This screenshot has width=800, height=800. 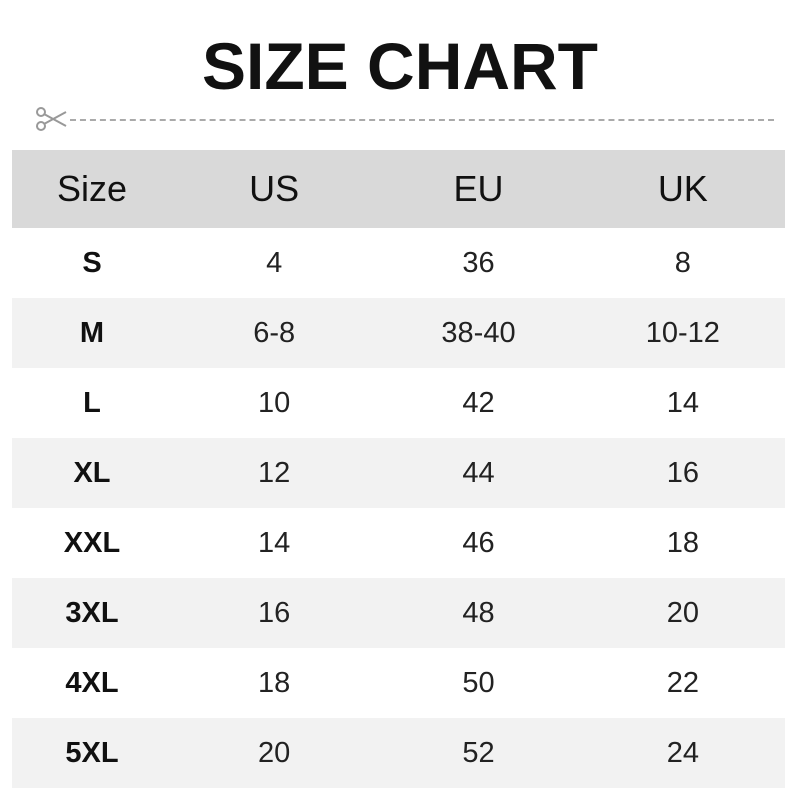 I want to click on header-uk: UK, so click(x=682, y=189).